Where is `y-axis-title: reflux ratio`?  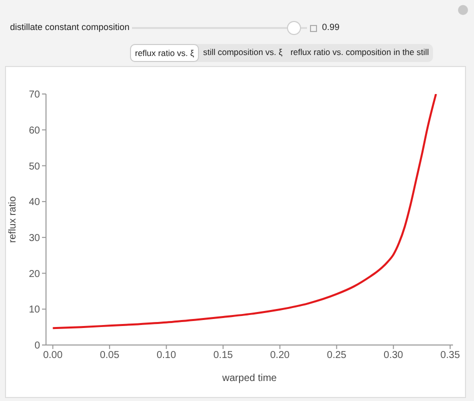
y-axis-title: reflux ratio is located at coordinates (13, 219).